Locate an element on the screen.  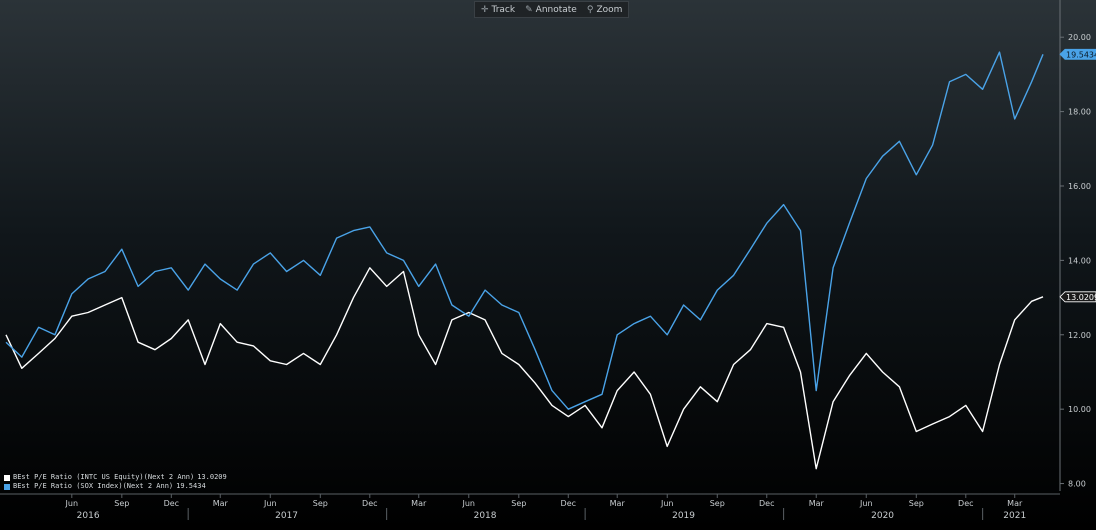
last-value-label: 19.5434 is located at coordinates (1081, 54).